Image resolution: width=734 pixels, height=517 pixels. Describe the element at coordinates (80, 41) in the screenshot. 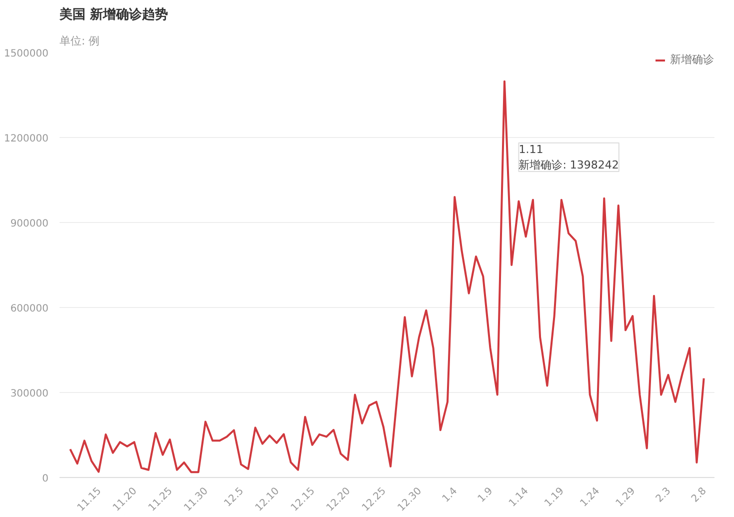

I see `chart-subtitle: 单位: 例` at that location.